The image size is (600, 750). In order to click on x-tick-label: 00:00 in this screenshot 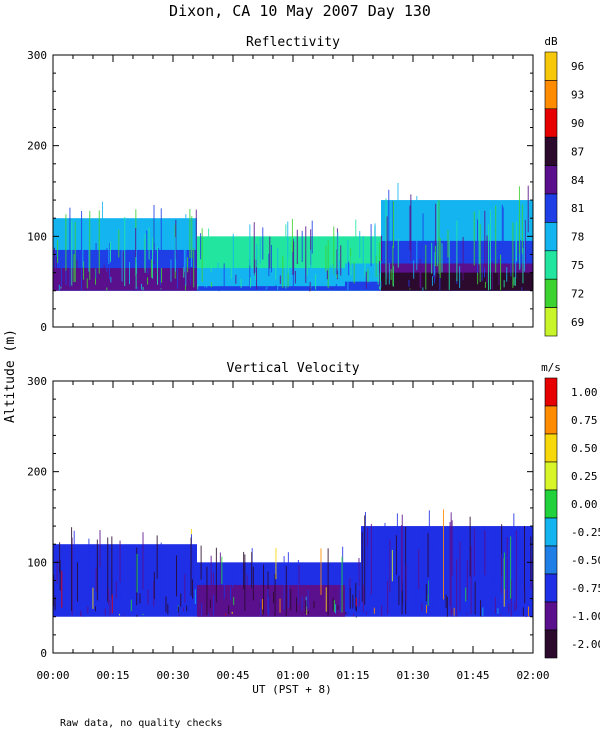, I will do `click(52, 675)`.